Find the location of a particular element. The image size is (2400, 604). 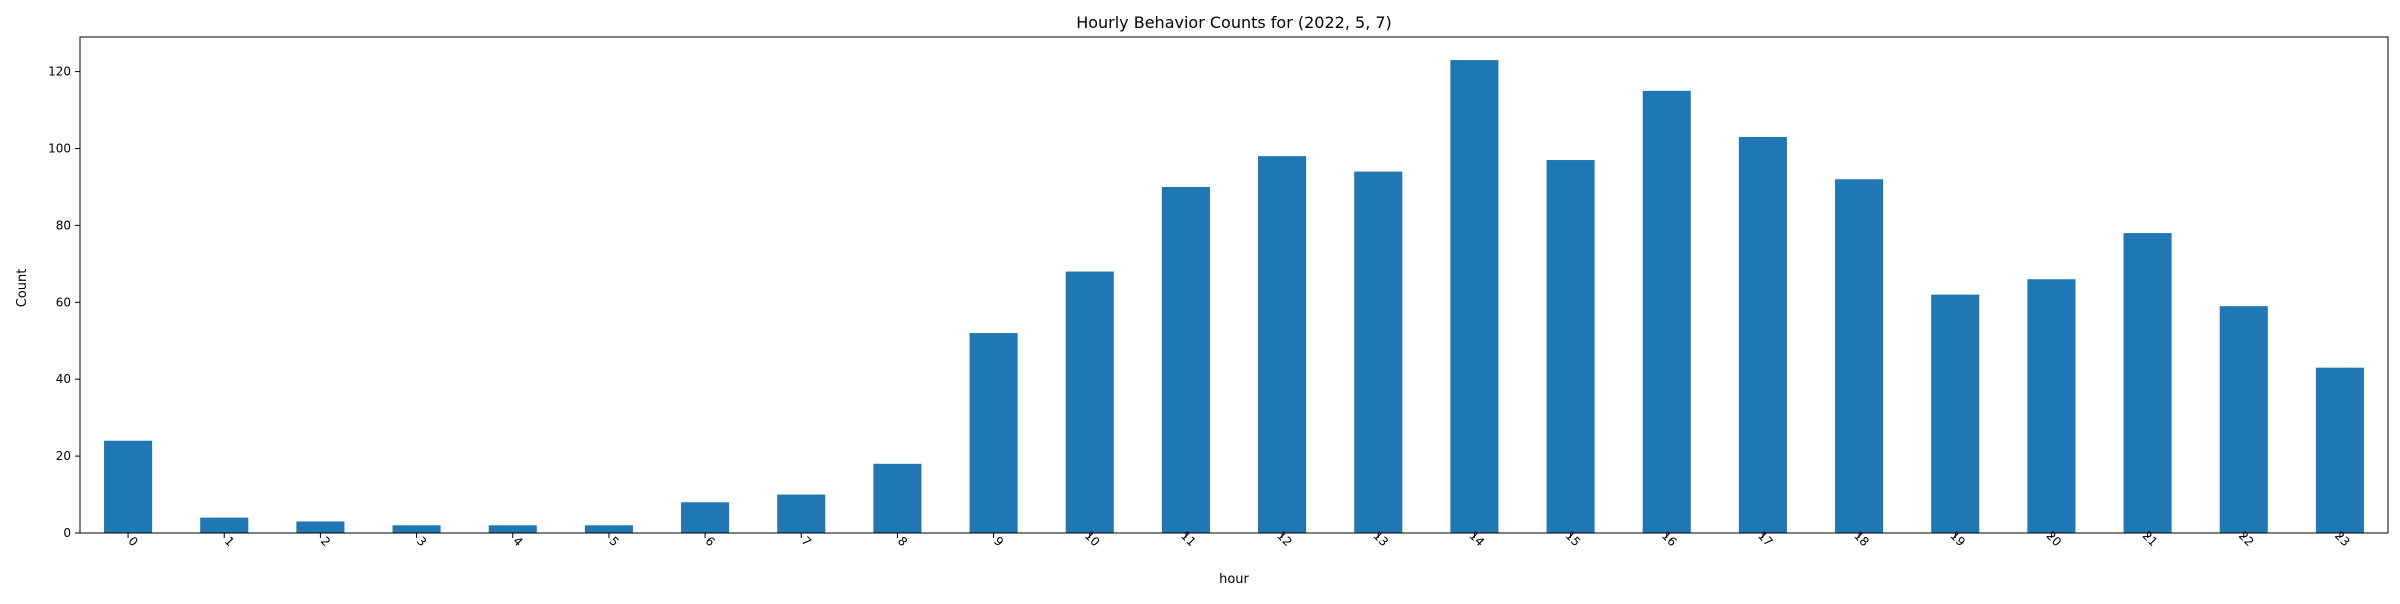

y-tick-label: 20 is located at coordinates (63, 456).